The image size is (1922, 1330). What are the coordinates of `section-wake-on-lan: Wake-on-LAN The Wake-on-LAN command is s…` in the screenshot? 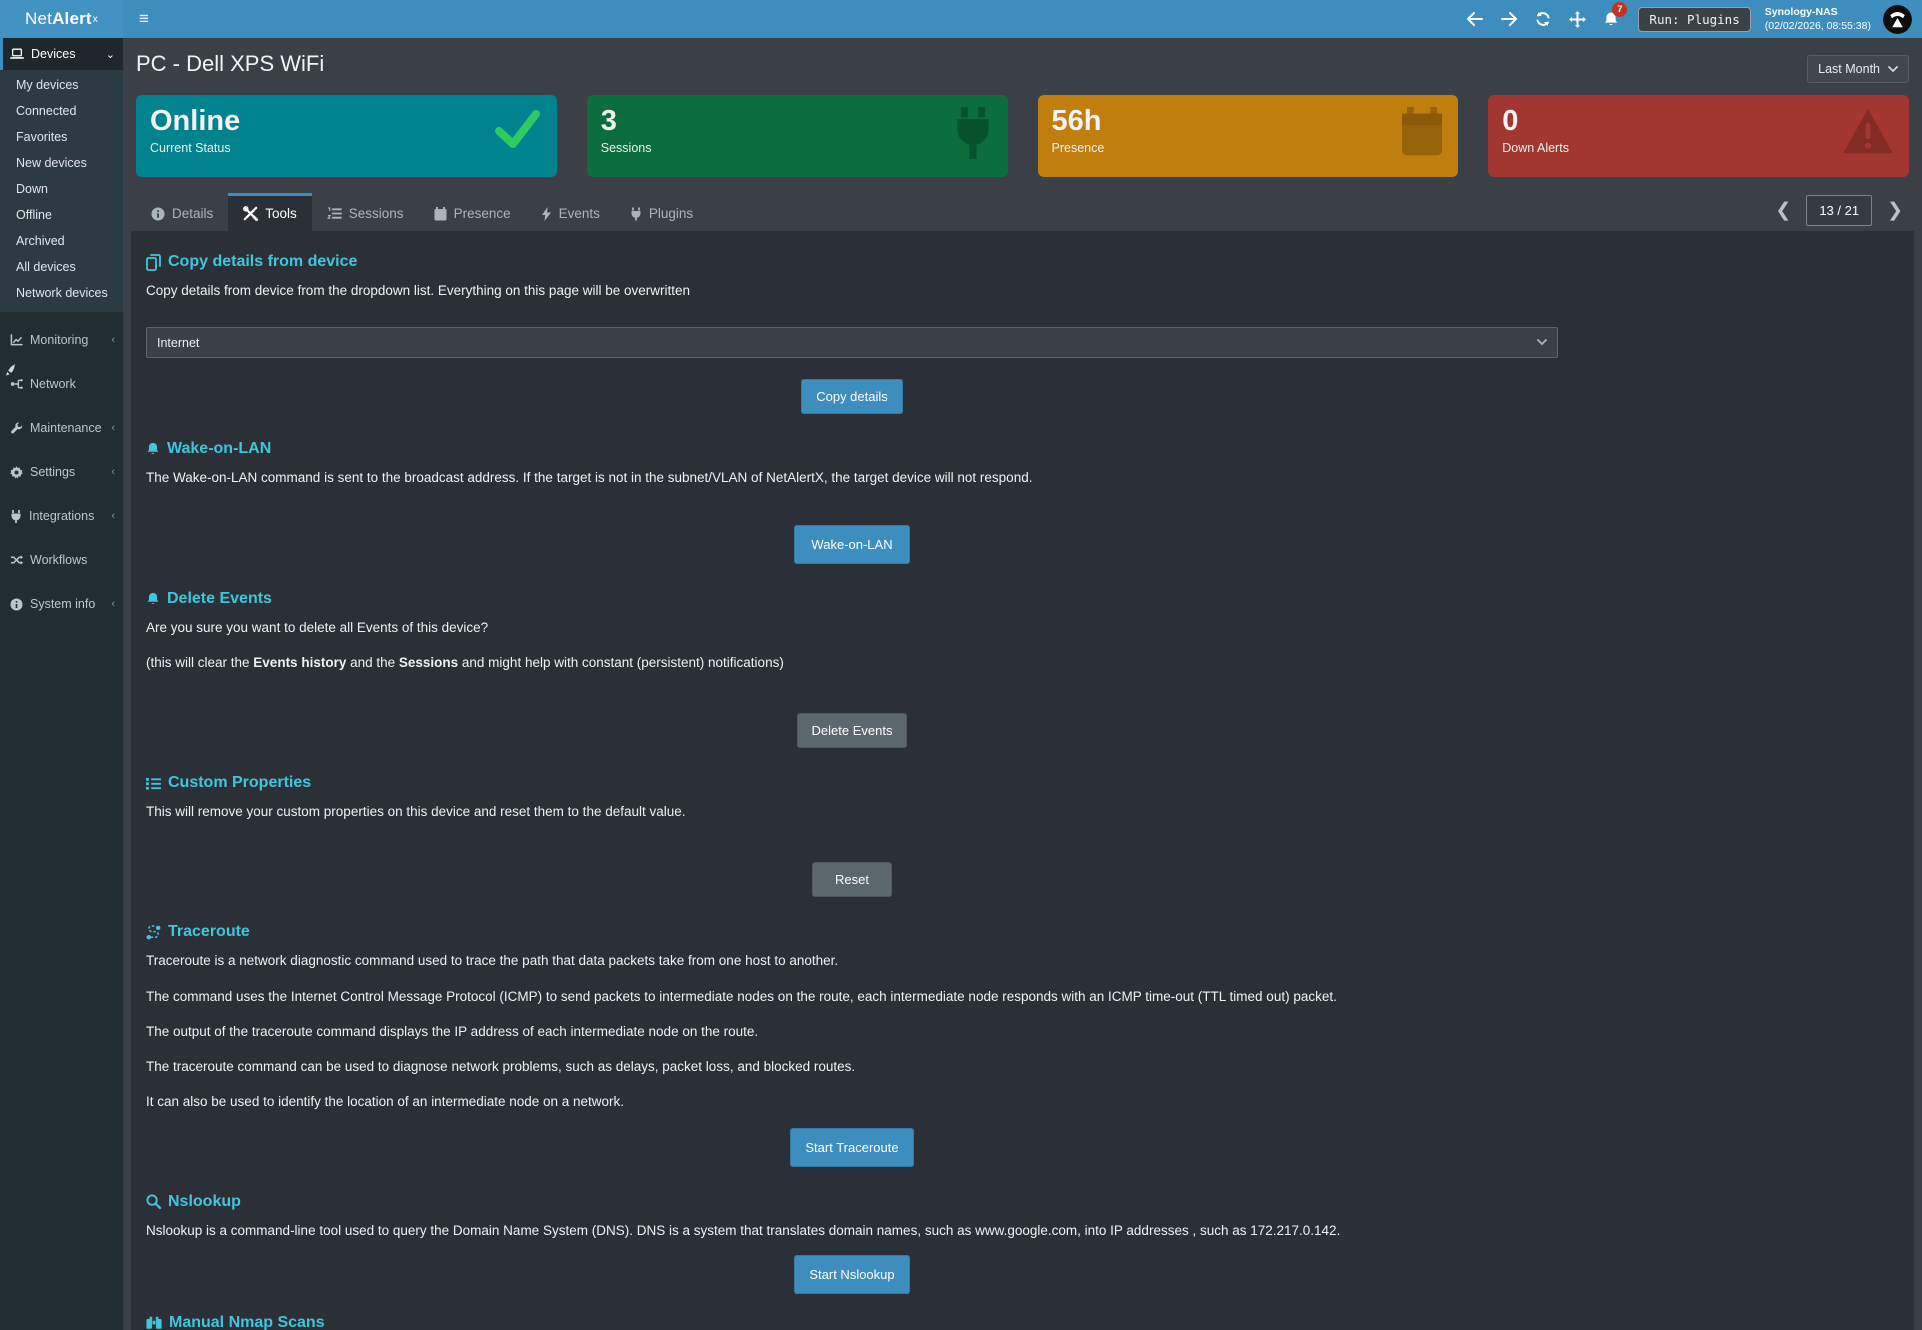 It's located at (852, 502).